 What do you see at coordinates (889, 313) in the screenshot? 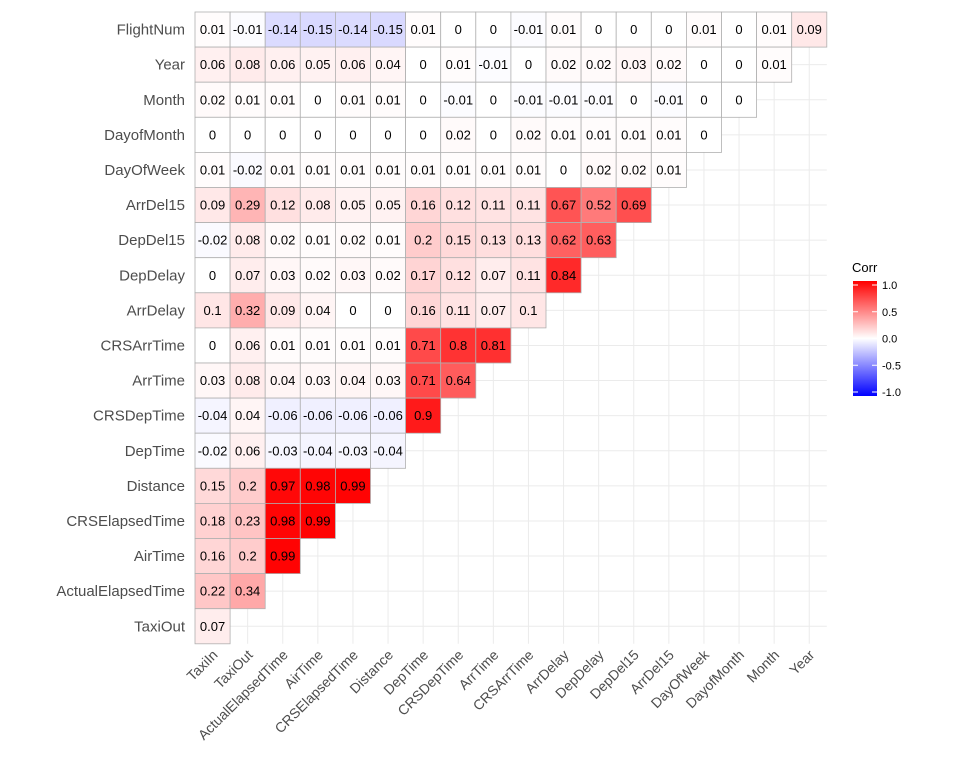
I see `legend-tick-label: 0.5` at bounding box center [889, 313].